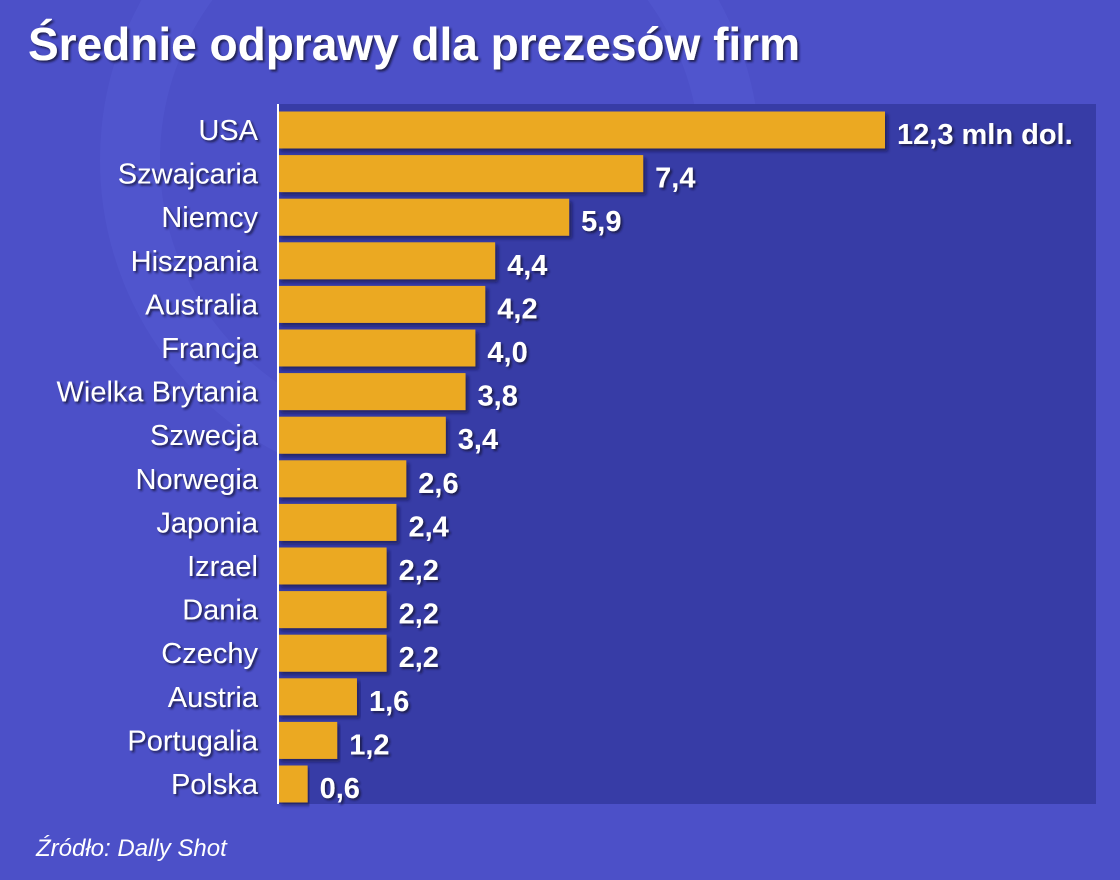  What do you see at coordinates (209, 654) in the screenshot?
I see `category-label-12: Czechy` at bounding box center [209, 654].